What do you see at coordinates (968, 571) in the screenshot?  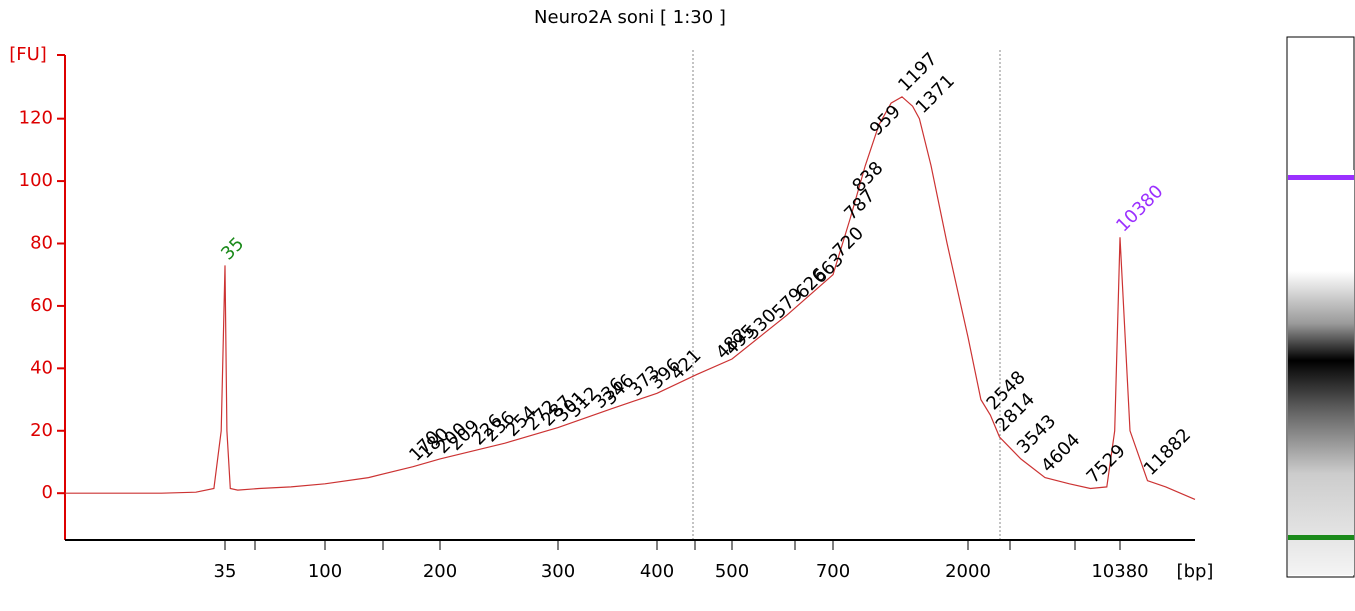 I see `x-tick-label: 2000` at bounding box center [968, 571].